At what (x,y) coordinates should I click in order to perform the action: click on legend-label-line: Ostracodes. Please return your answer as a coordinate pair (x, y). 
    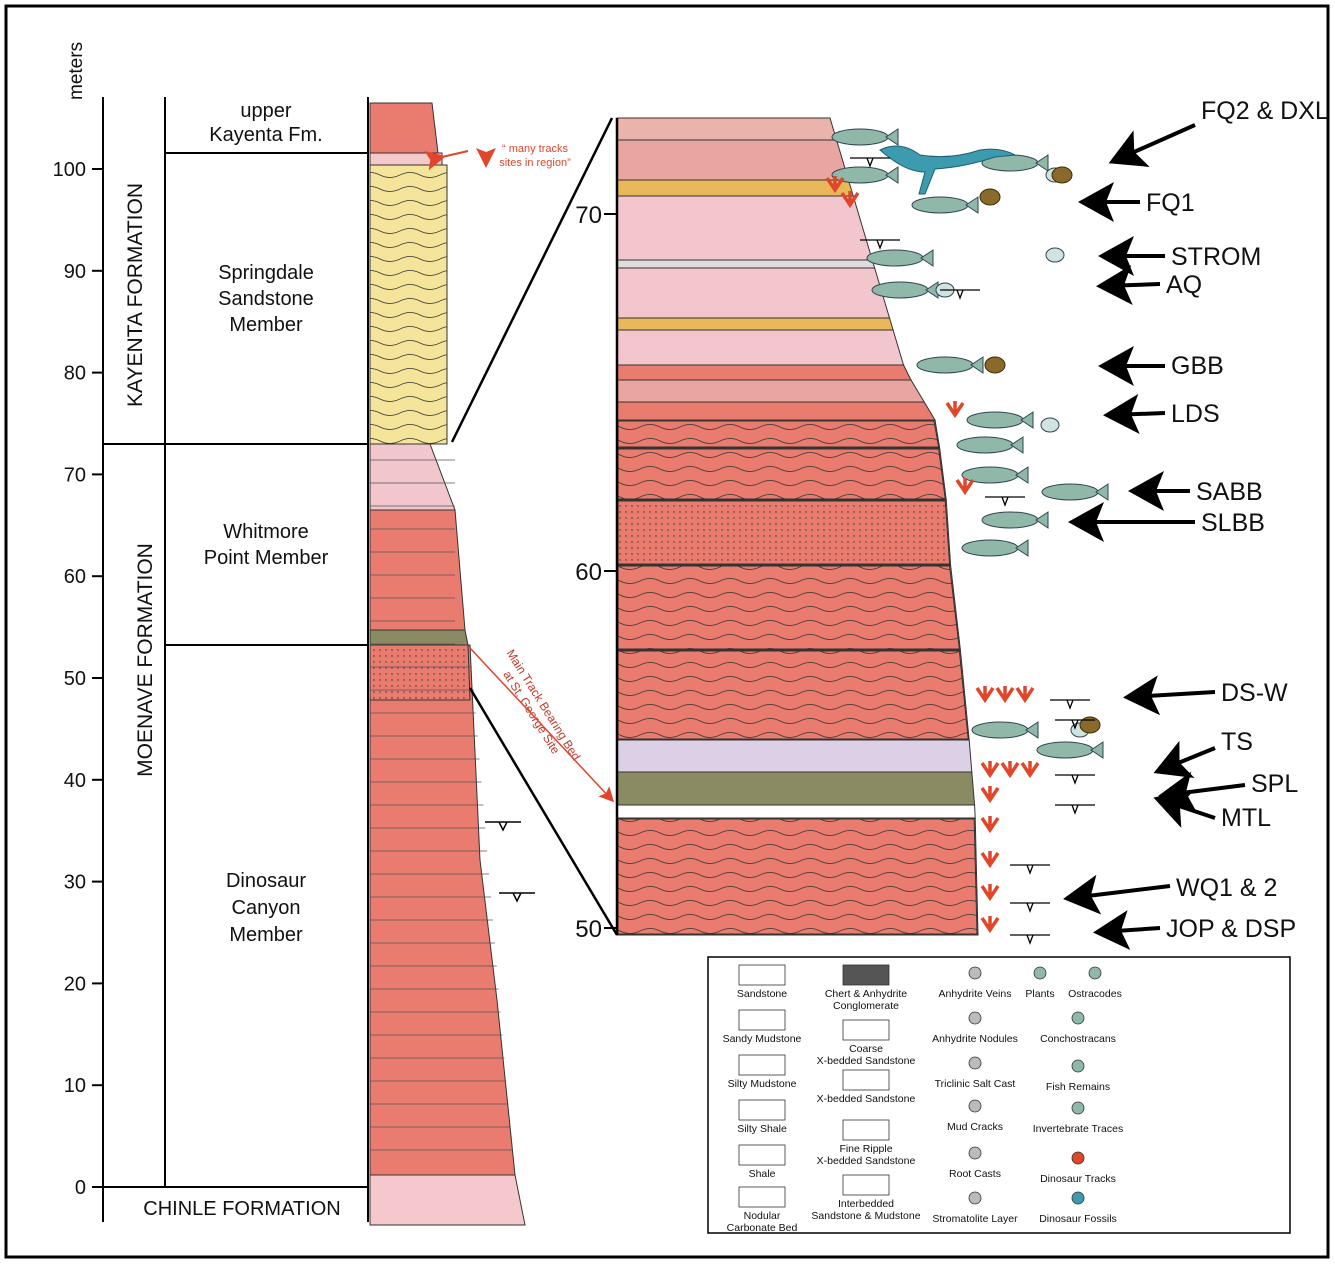
    Looking at the image, I should click on (1095, 994).